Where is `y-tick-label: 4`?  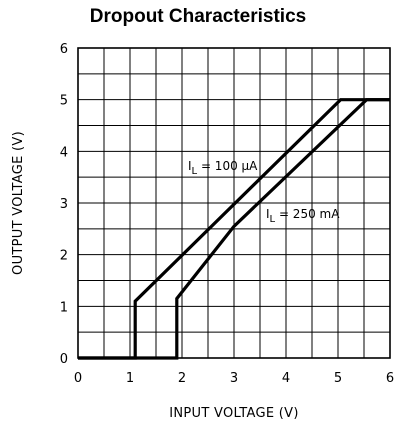 y-tick-label: 4 is located at coordinates (64, 152).